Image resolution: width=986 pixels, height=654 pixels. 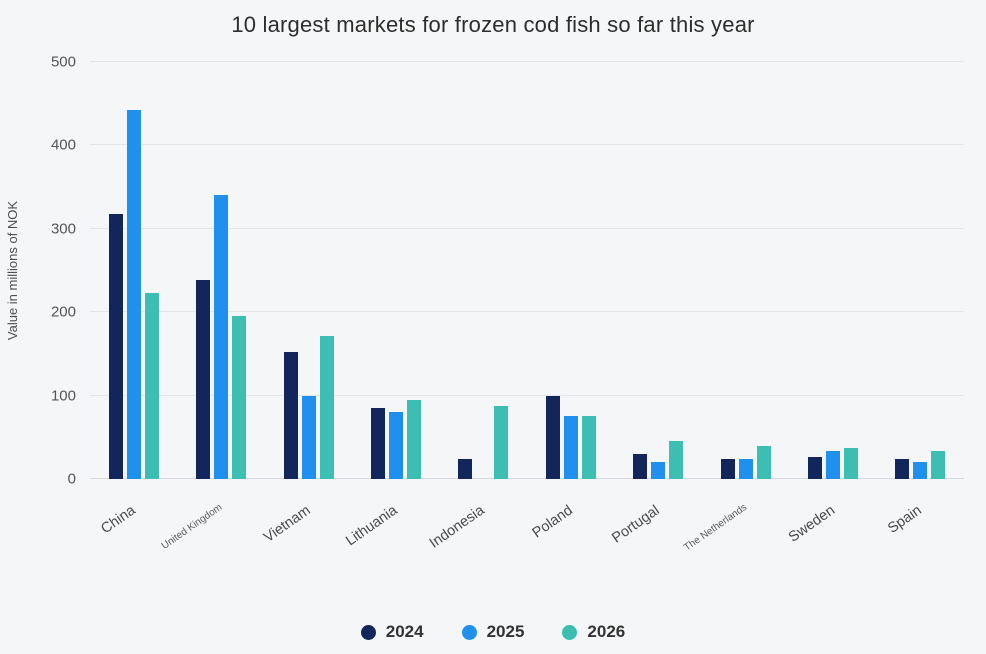 What do you see at coordinates (727, 468) in the screenshot?
I see `bar-2024-the-netherlands` at bounding box center [727, 468].